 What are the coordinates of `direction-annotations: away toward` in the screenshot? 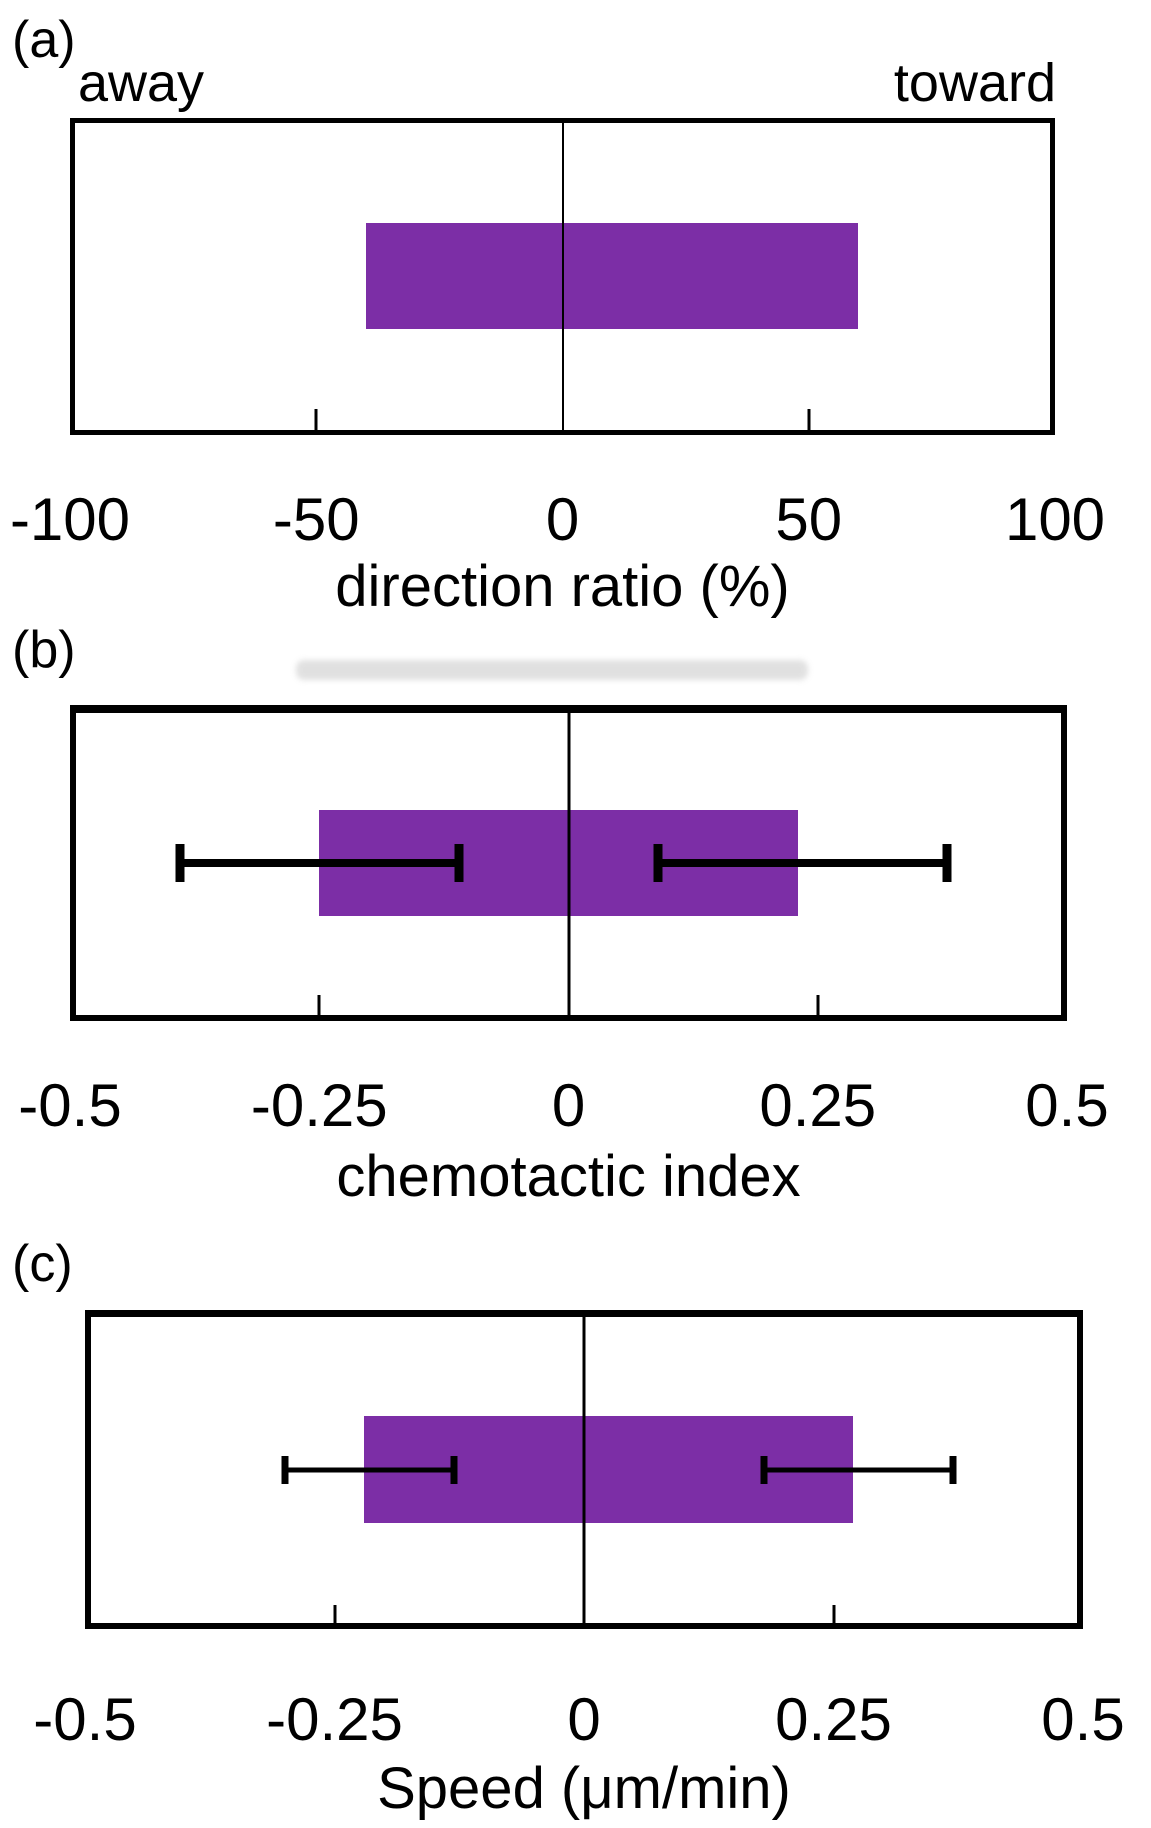 It's located at (563, 83).